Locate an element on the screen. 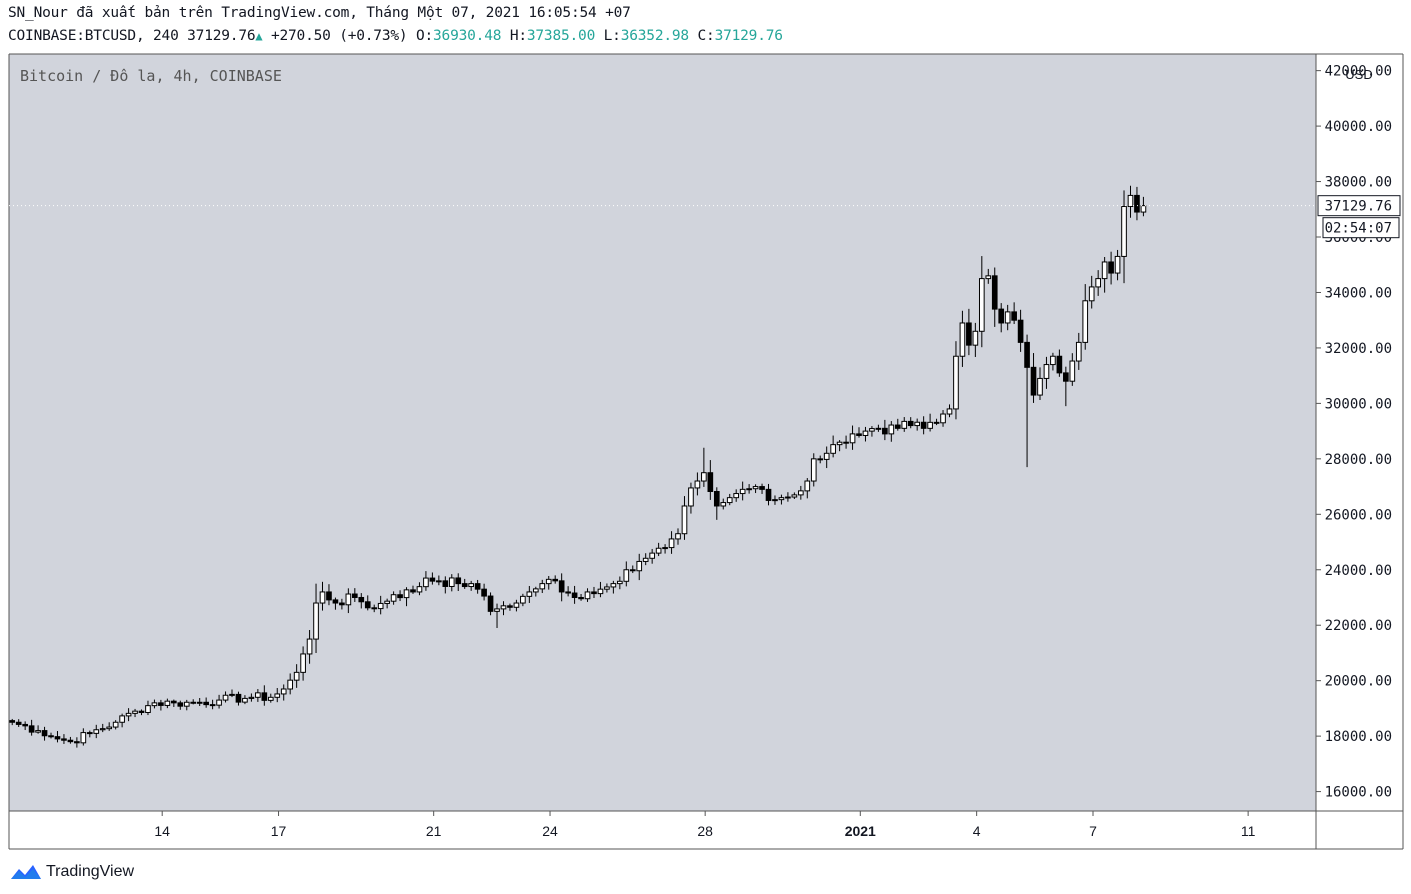 The width and height of the screenshot is (1411, 894). x-tick-label: 28 is located at coordinates (705, 831).